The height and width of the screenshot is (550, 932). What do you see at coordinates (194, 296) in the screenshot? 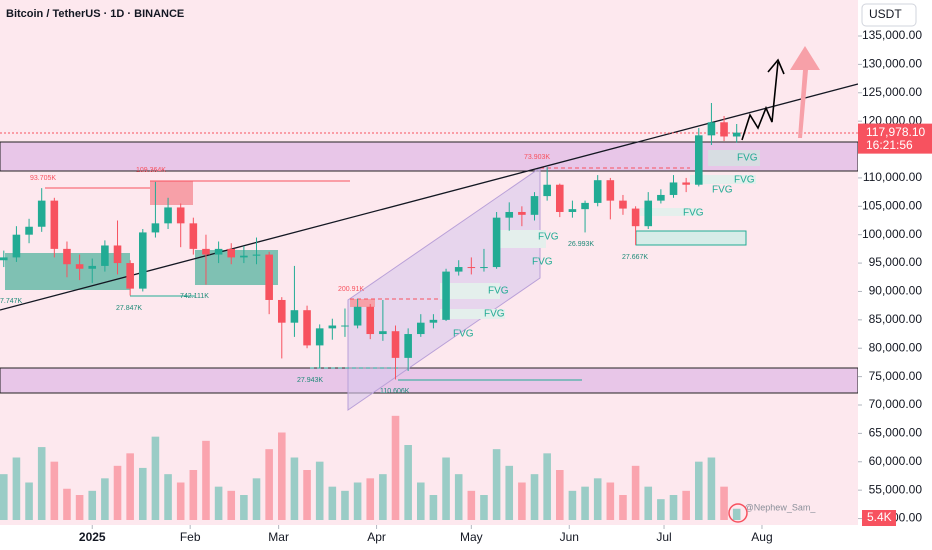
I see `annotation: 742.111K` at bounding box center [194, 296].